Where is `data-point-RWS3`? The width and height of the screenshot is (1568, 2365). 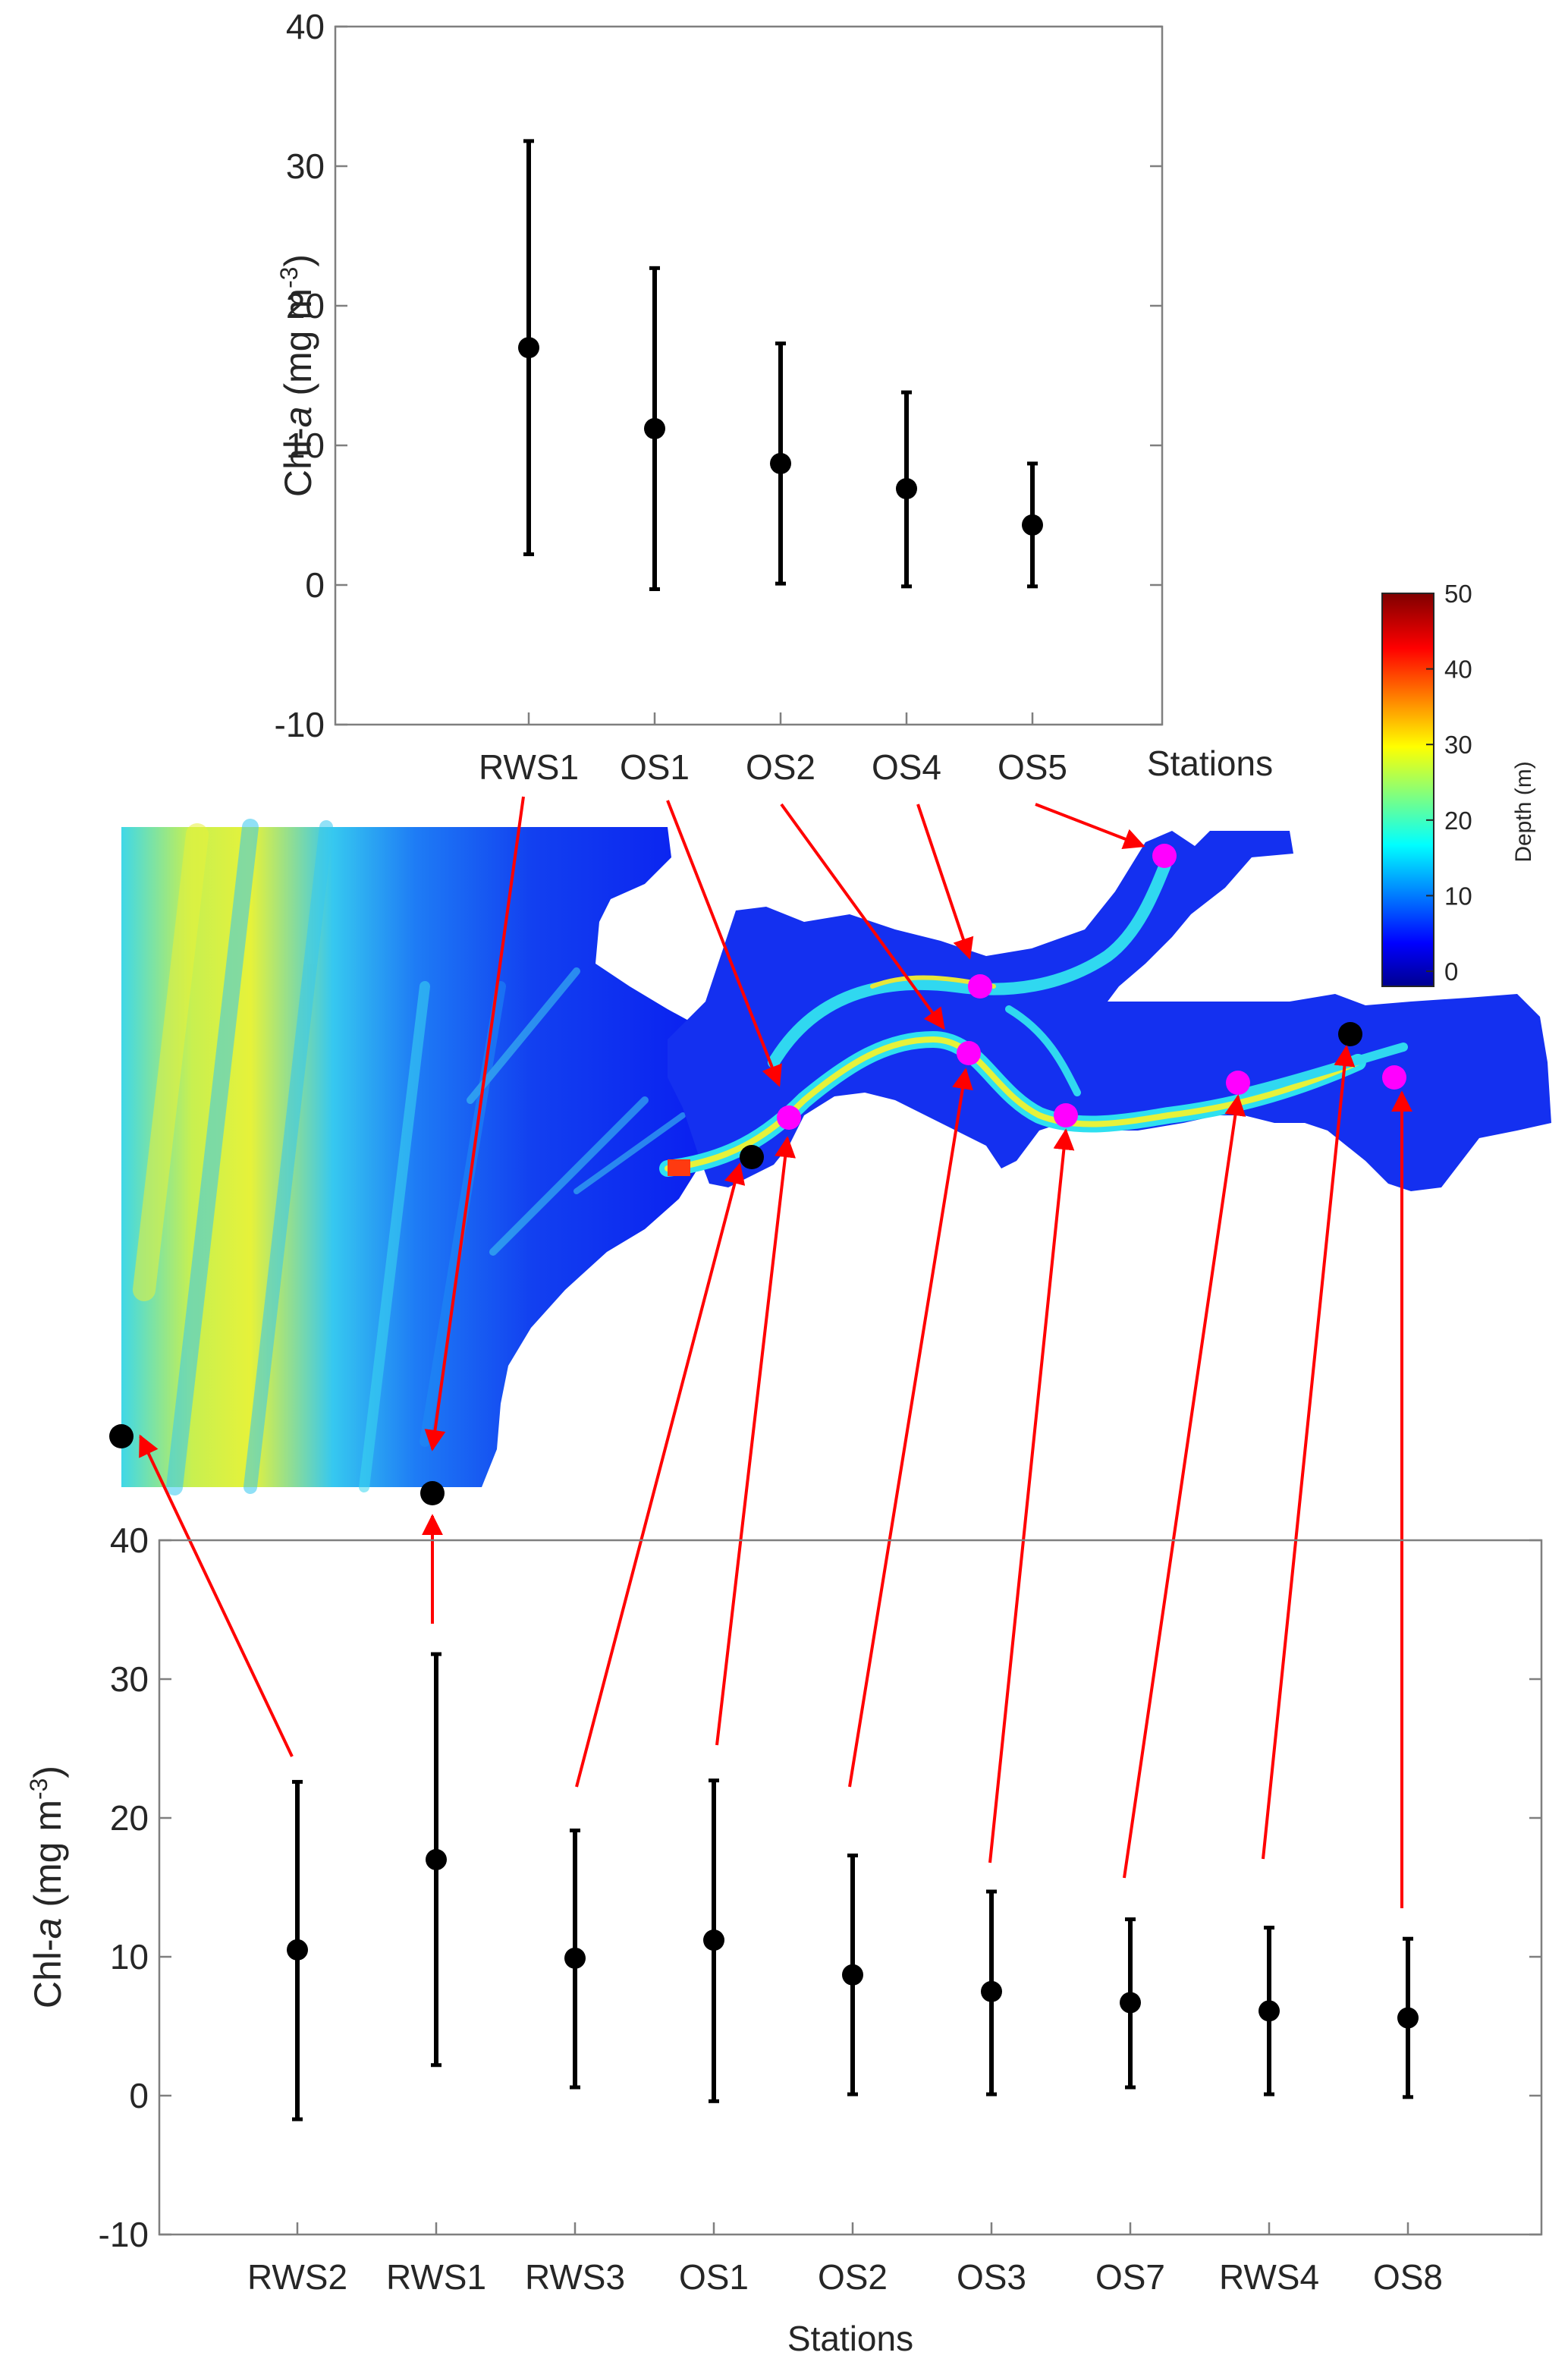
data-point-RWS3 is located at coordinates (575, 1958).